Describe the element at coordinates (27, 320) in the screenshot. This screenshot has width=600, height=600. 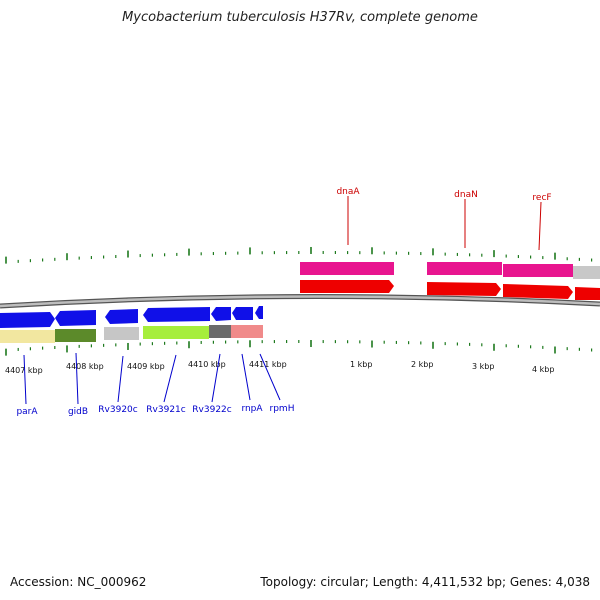
I see `gene-arrow-parA` at that location.